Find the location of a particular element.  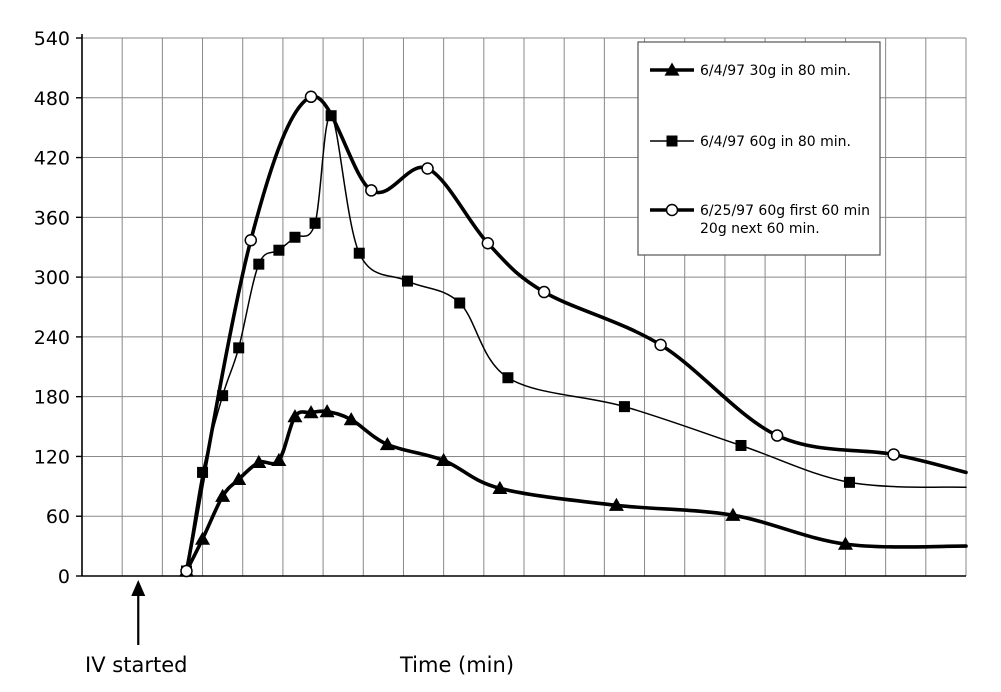

y-tick-label: 300 is located at coordinates (52, 278).